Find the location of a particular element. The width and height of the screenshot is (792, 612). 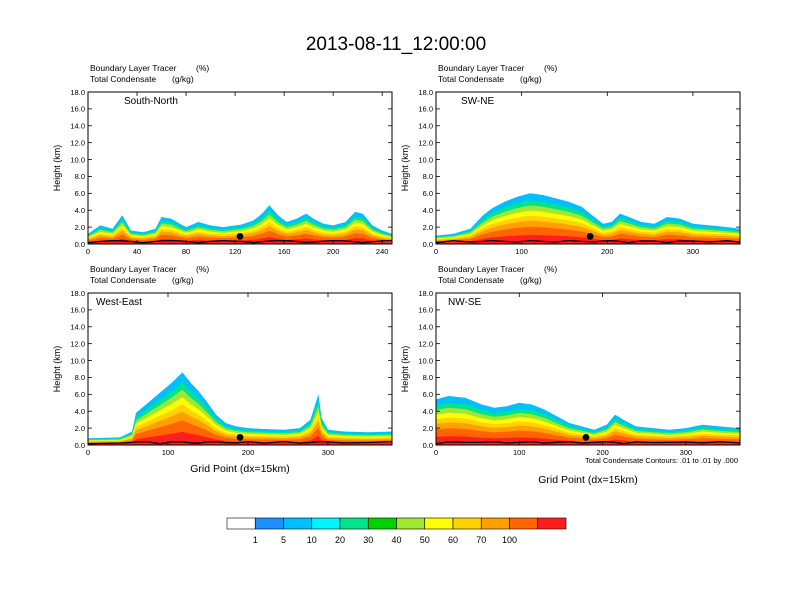

figure-title: 2013-08-11_12:00:00 is located at coordinates (396, 44).